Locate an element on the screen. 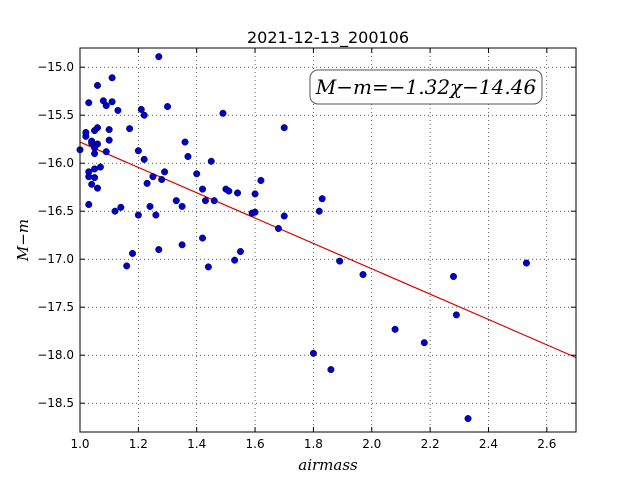 The image size is (640, 480). x-tick-label: 1.6 is located at coordinates (255, 444).